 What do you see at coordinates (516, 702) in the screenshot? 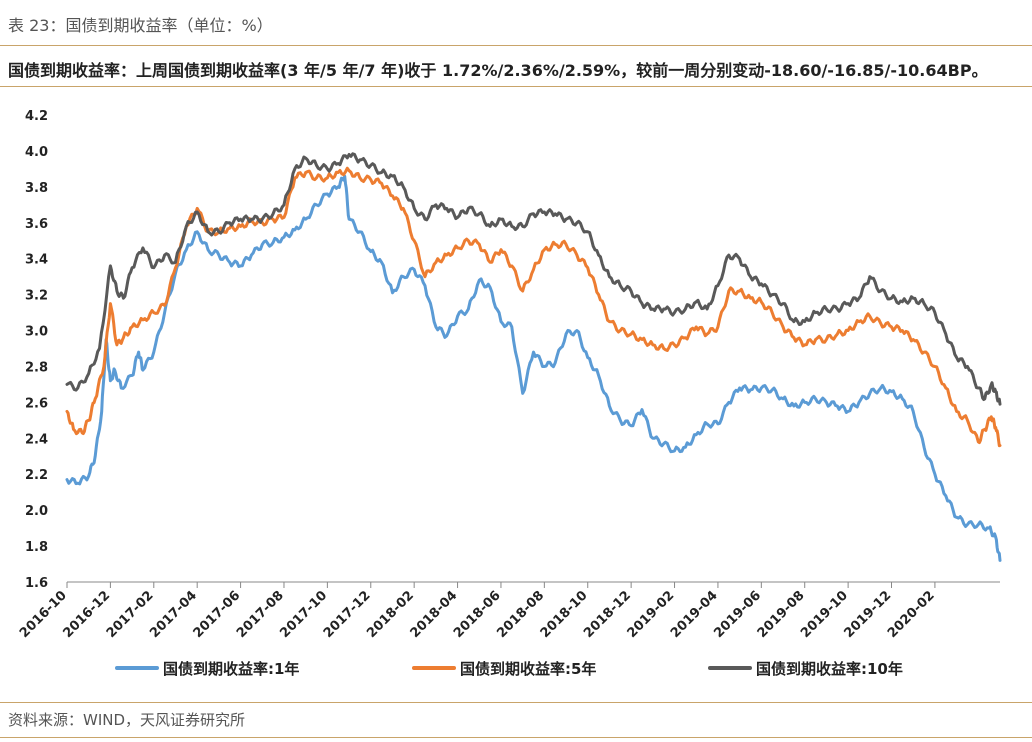
I see `footer-divider` at bounding box center [516, 702].